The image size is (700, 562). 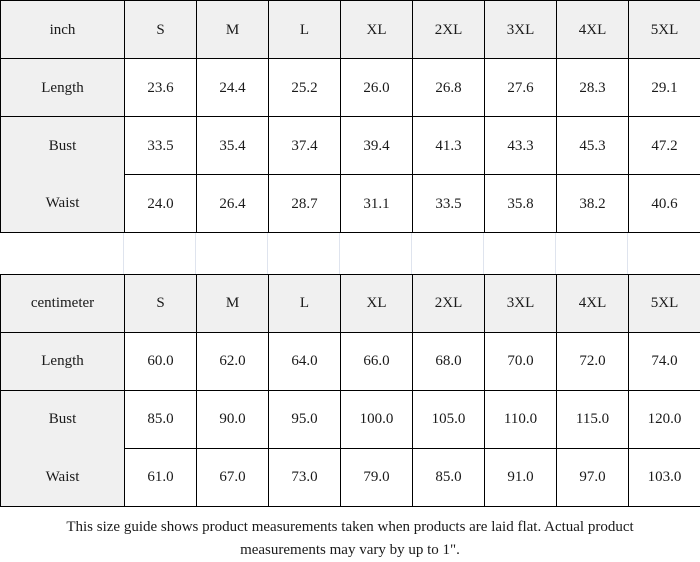 I want to click on measure-cell: 25.2, so click(x=304, y=87).